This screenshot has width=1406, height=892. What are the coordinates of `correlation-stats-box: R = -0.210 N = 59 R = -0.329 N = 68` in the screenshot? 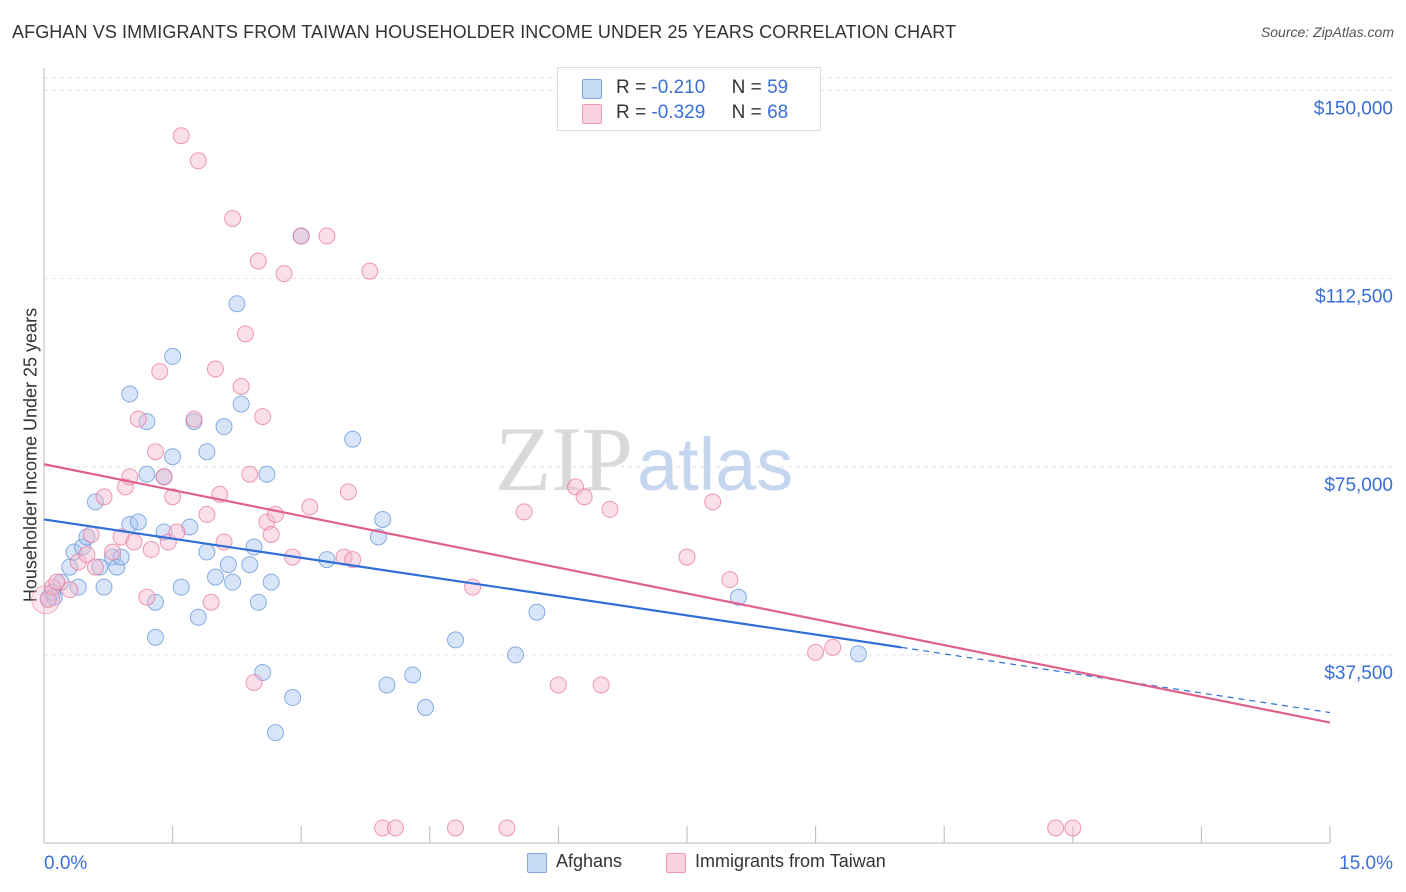 It's located at (689, 99).